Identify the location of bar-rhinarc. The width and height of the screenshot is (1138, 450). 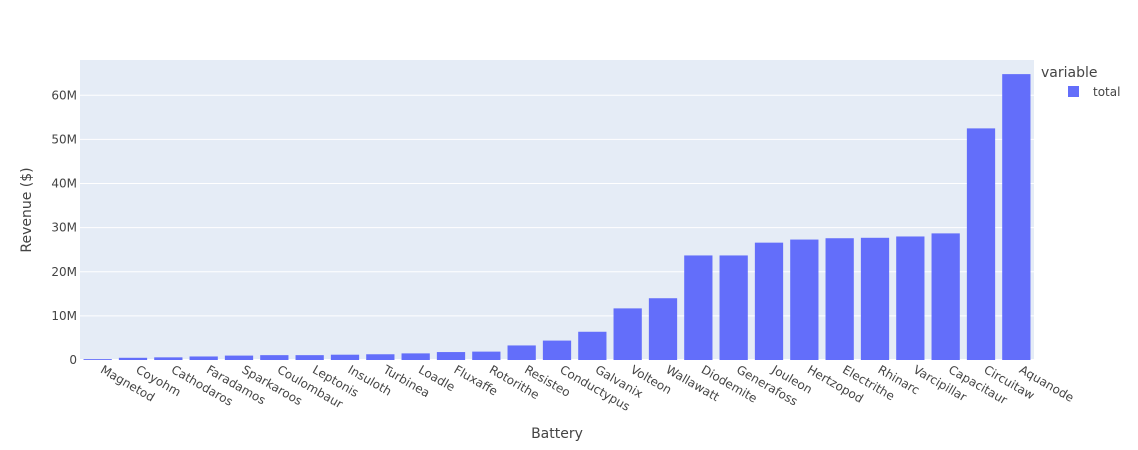
(875, 298).